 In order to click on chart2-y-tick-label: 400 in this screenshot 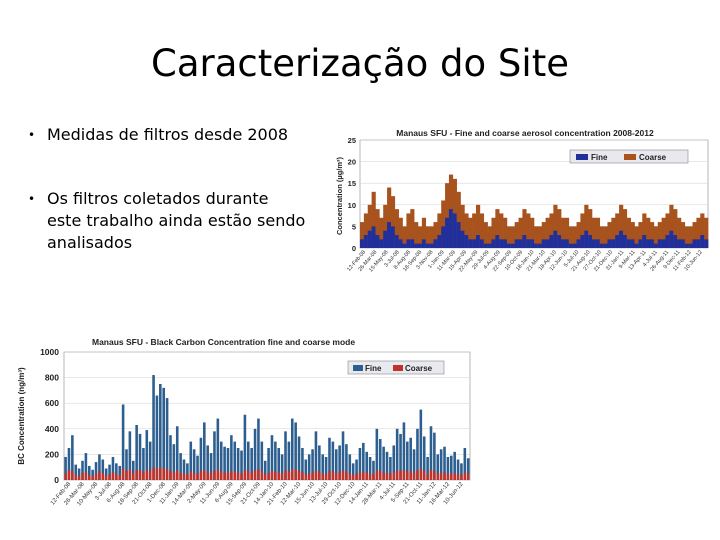, I will do `click(52, 429)`.